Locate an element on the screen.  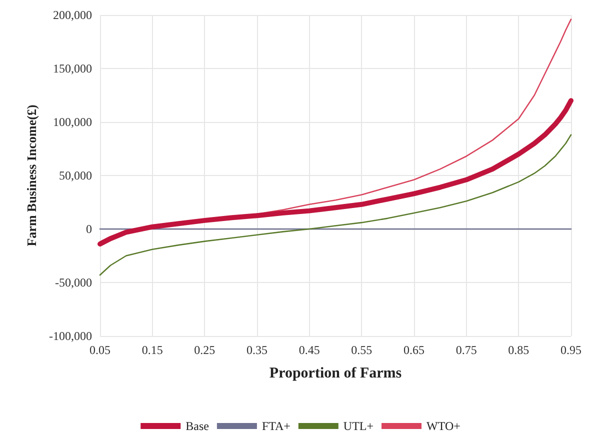
legend-label: WTO+ is located at coordinates (443, 426).